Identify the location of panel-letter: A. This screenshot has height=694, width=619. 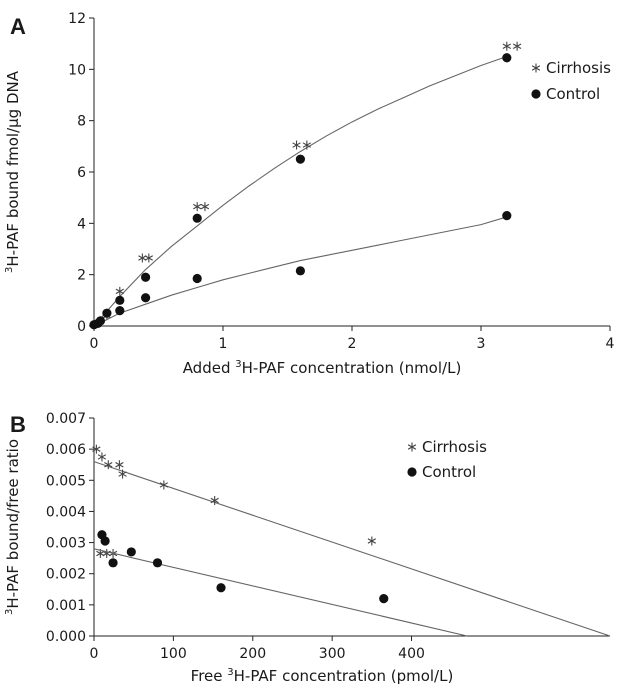
(18, 26).